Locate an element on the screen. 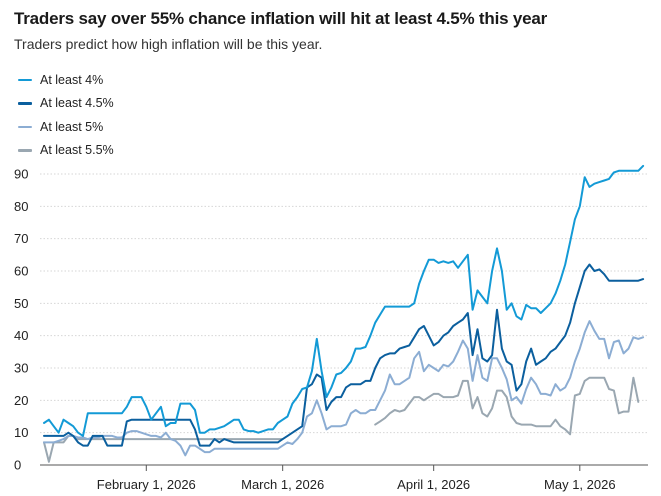  legend-label: At least 5.5% is located at coordinates (77, 150).